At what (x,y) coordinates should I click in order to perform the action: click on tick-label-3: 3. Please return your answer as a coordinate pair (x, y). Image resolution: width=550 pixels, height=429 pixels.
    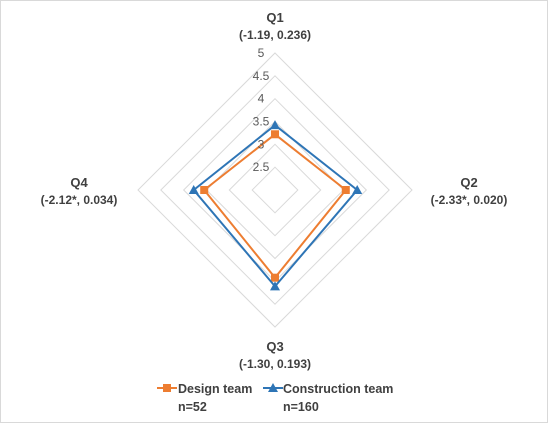
    Looking at the image, I should click on (261, 144).